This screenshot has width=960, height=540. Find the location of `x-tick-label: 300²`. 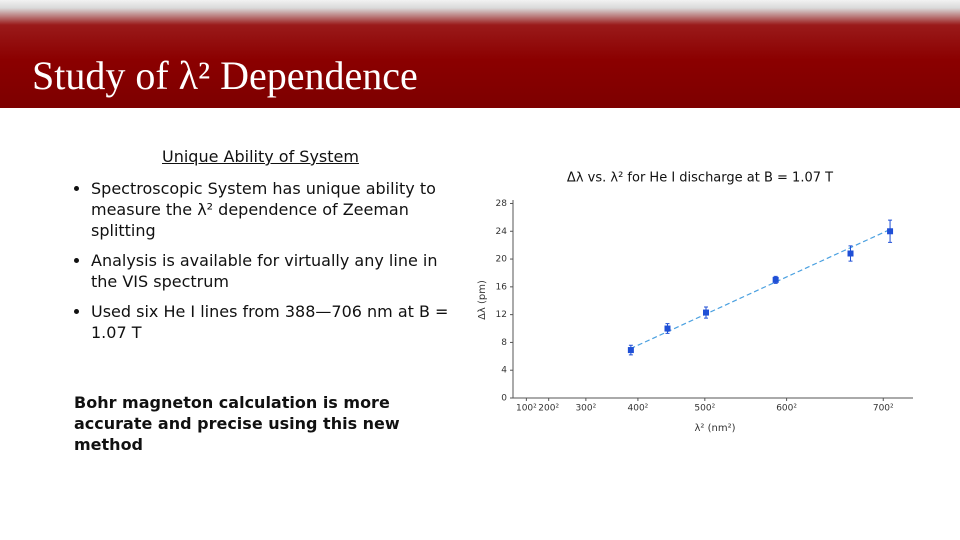

x-tick-label: 300² is located at coordinates (585, 409).